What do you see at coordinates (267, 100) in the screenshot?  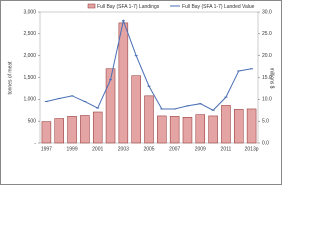 I see `y2-tick-label: 10.0` at bounding box center [267, 100].